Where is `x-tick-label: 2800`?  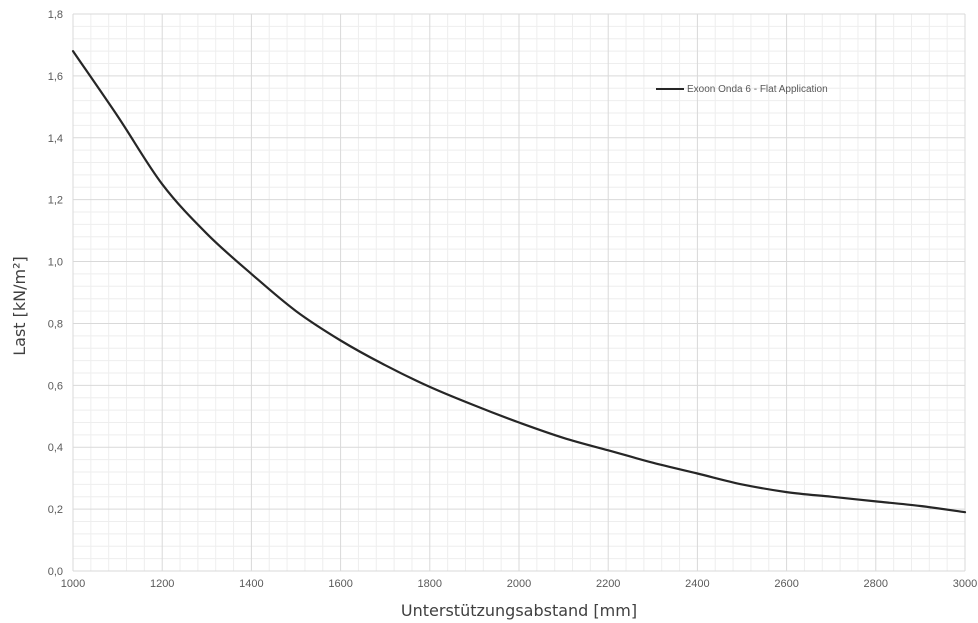 x-tick-label: 2800 is located at coordinates (876, 584).